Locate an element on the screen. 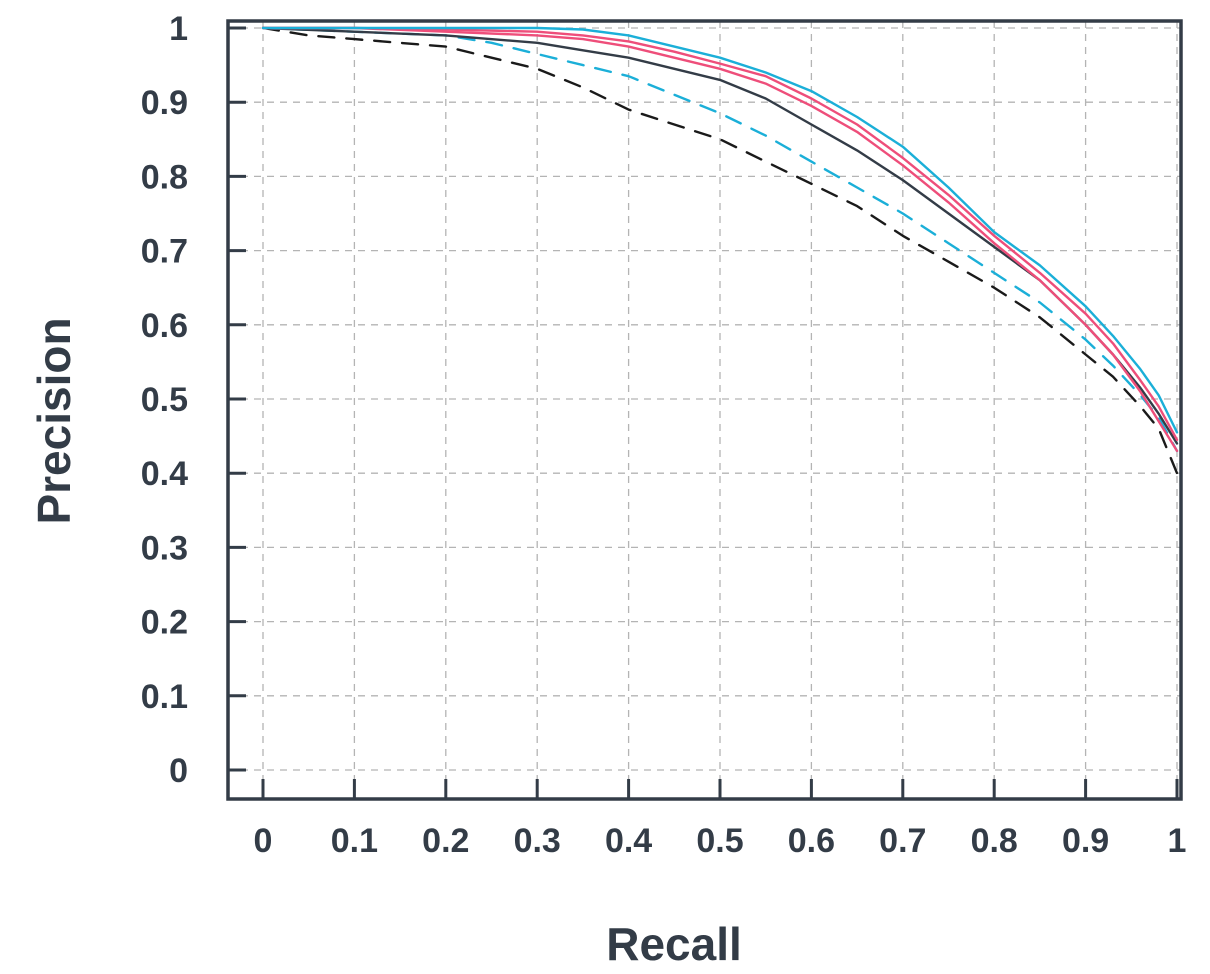  y-tick-label: 0.1 is located at coordinates (164, 697).